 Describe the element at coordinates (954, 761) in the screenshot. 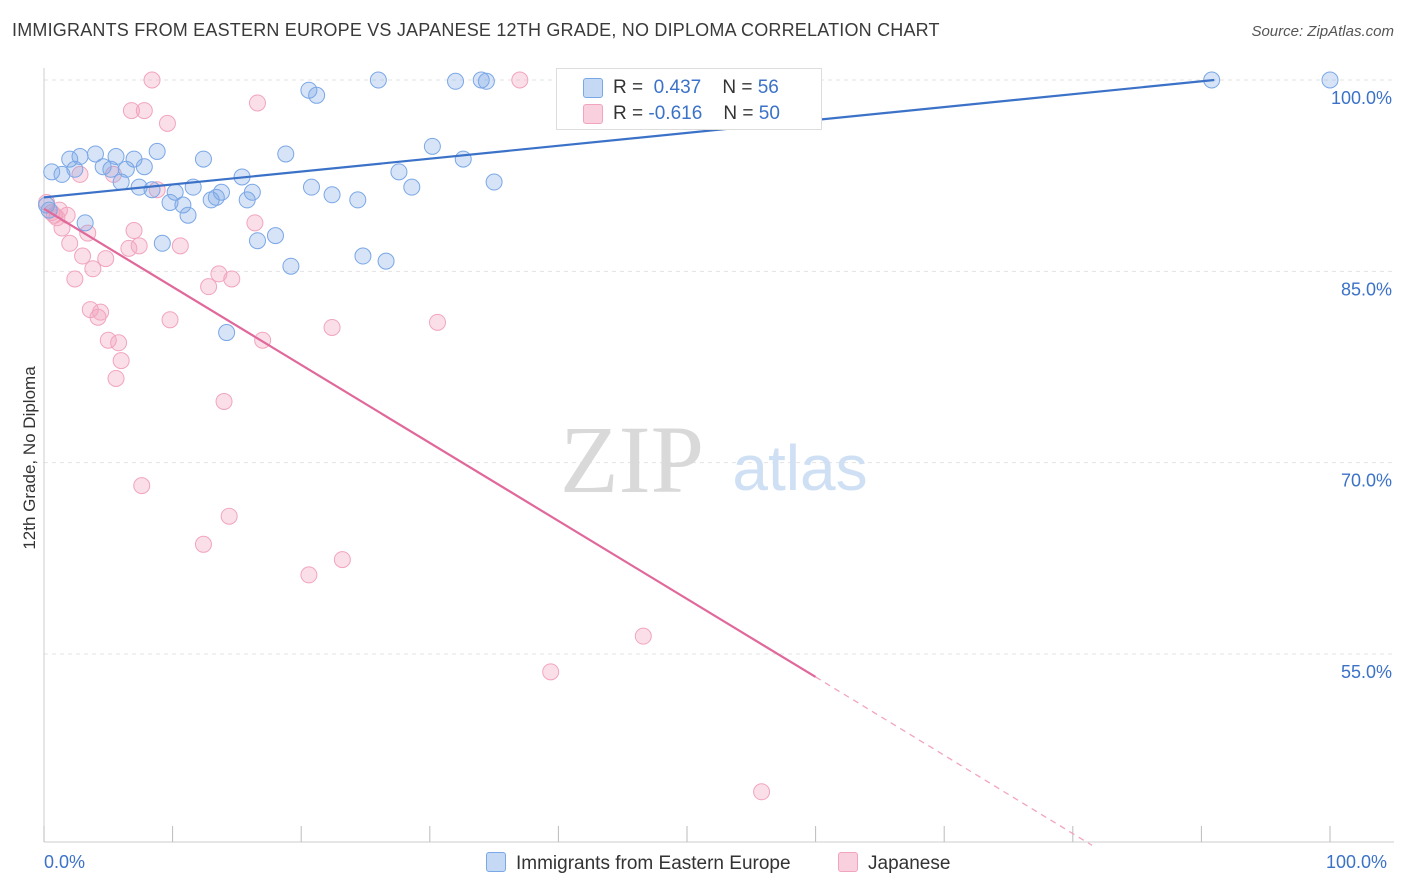

I see `trend-line-japanese-extension` at that location.